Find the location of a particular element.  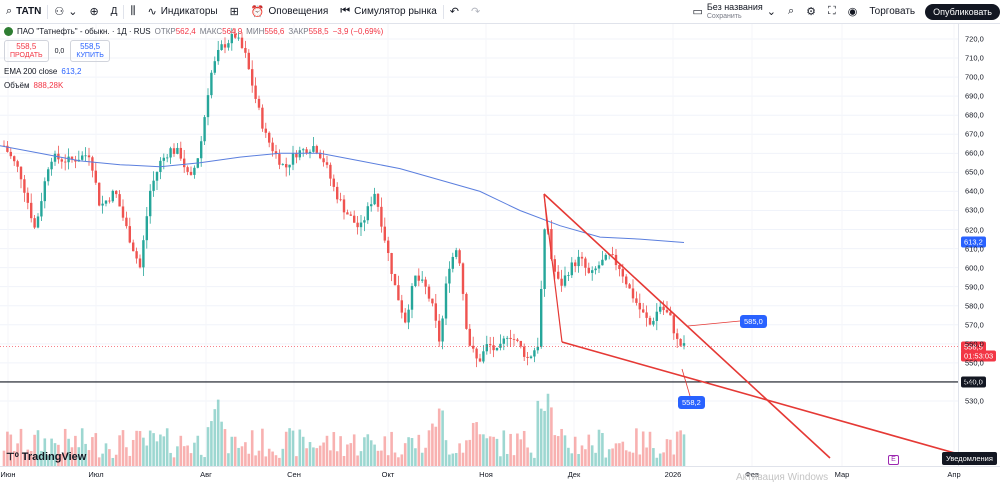

trendline-callout-lower: 558,2 is located at coordinates (691, 402).